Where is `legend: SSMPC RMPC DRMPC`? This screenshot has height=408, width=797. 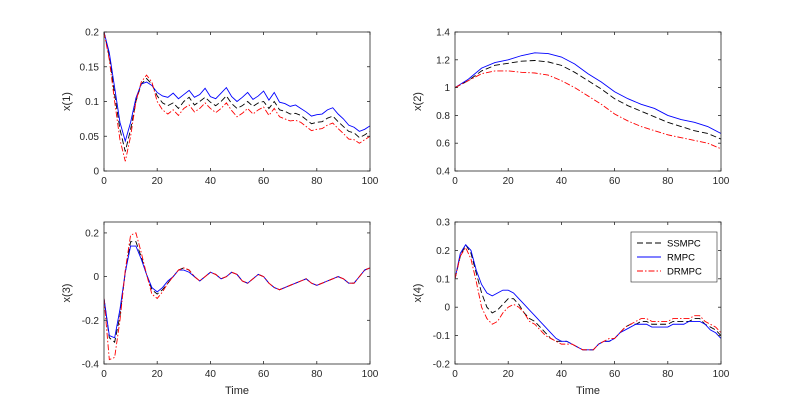 legend: SSMPC RMPC DRMPC is located at coordinates (674, 257).